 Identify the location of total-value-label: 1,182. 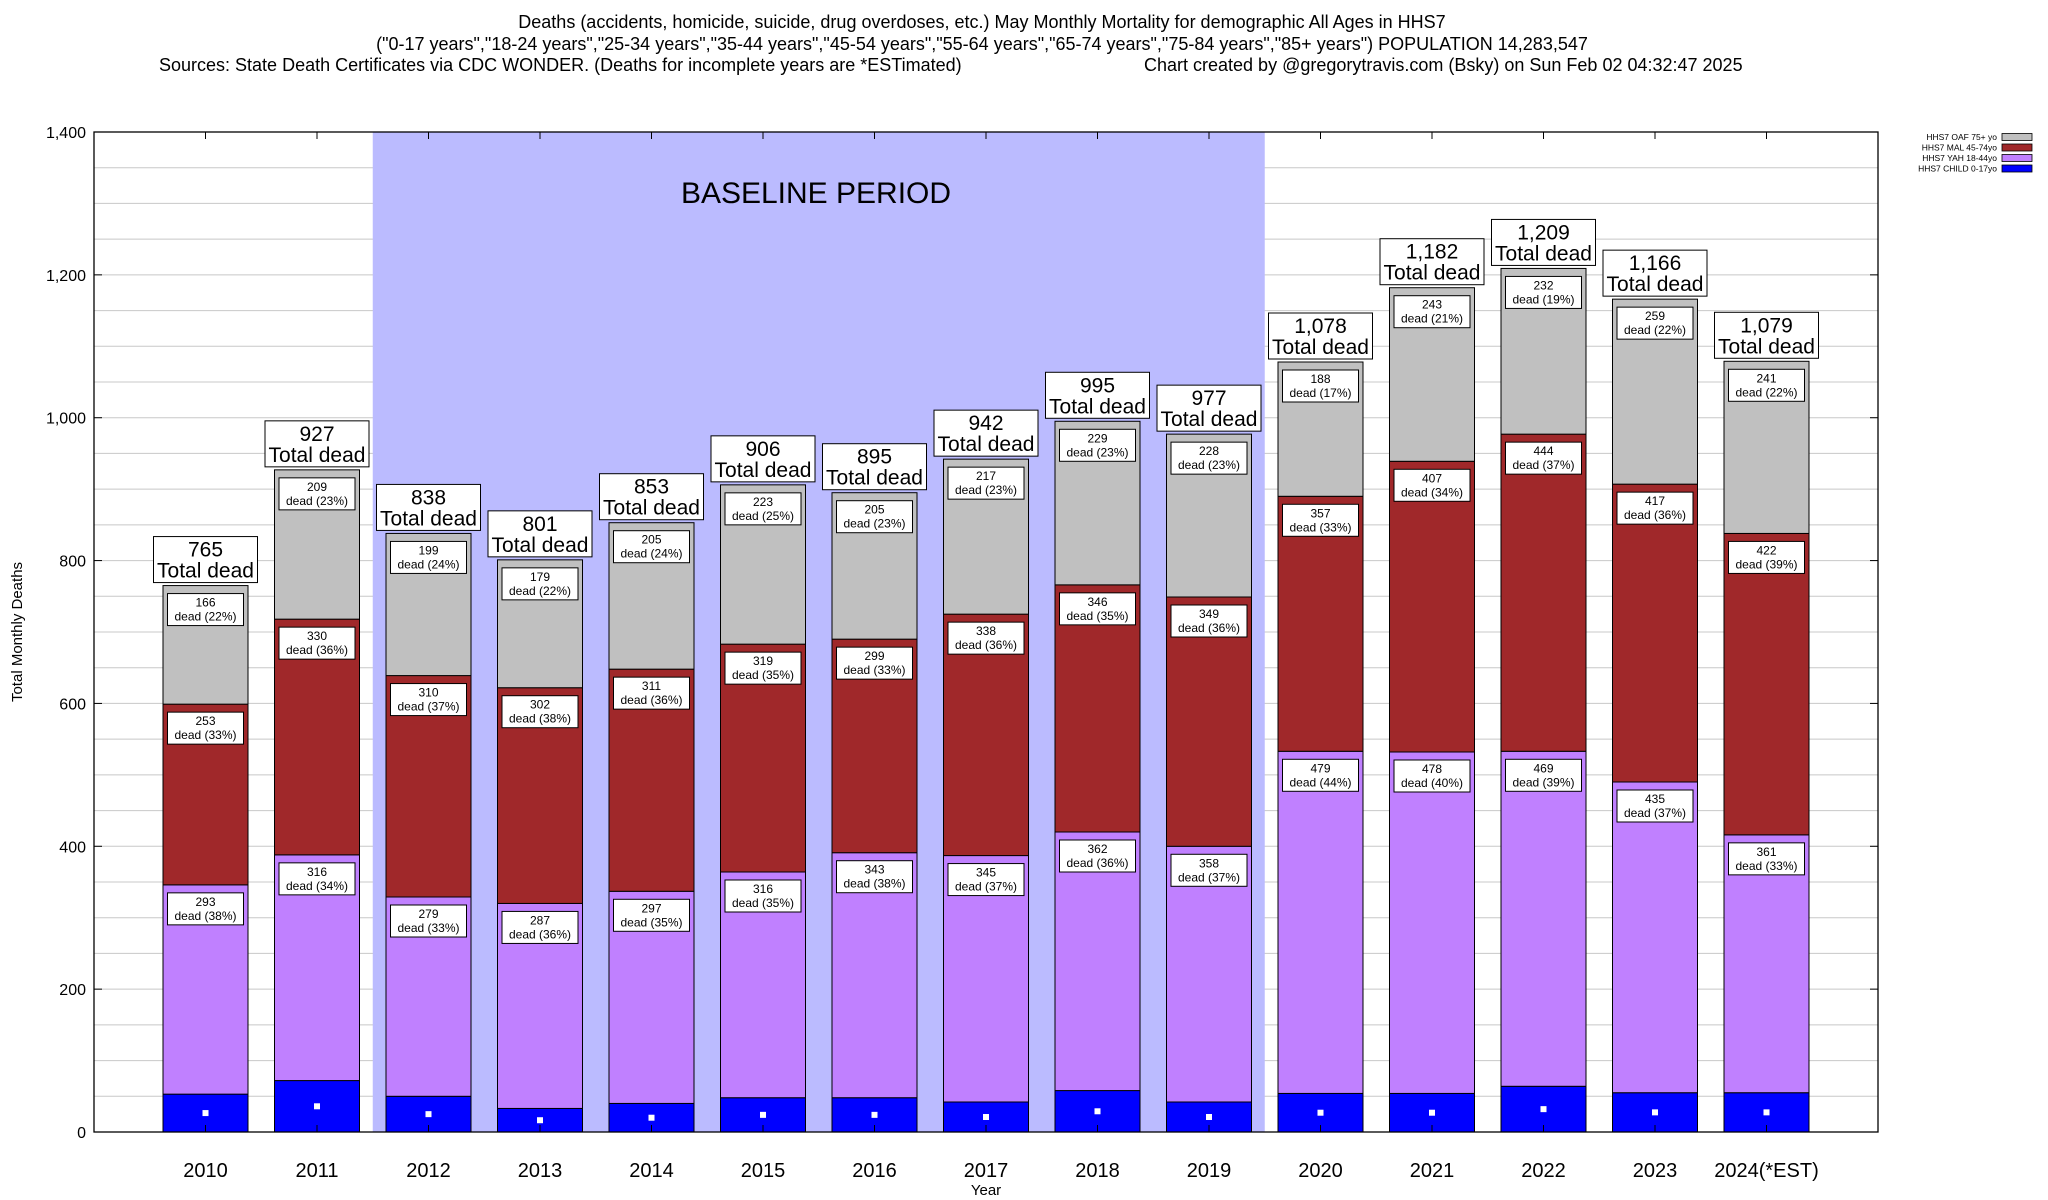
(1432, 252).